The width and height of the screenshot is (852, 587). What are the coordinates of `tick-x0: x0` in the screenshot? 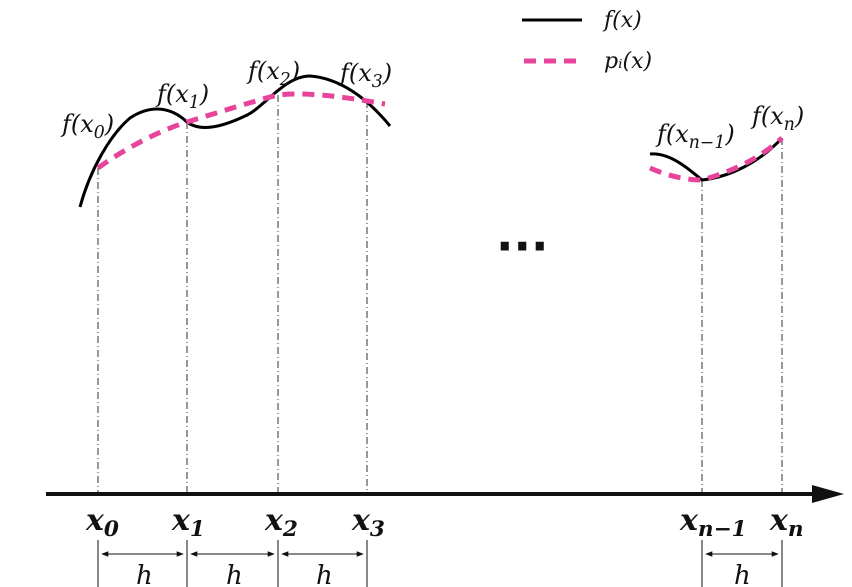 It's located at (102, 522).